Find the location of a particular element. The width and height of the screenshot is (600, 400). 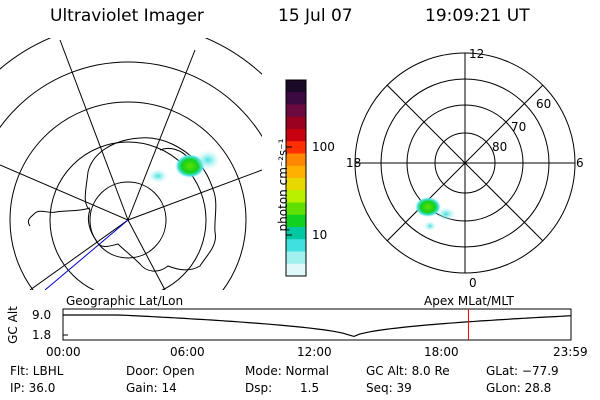

glon-status: GLon: 28.8 is located at coordinates (519, 388).